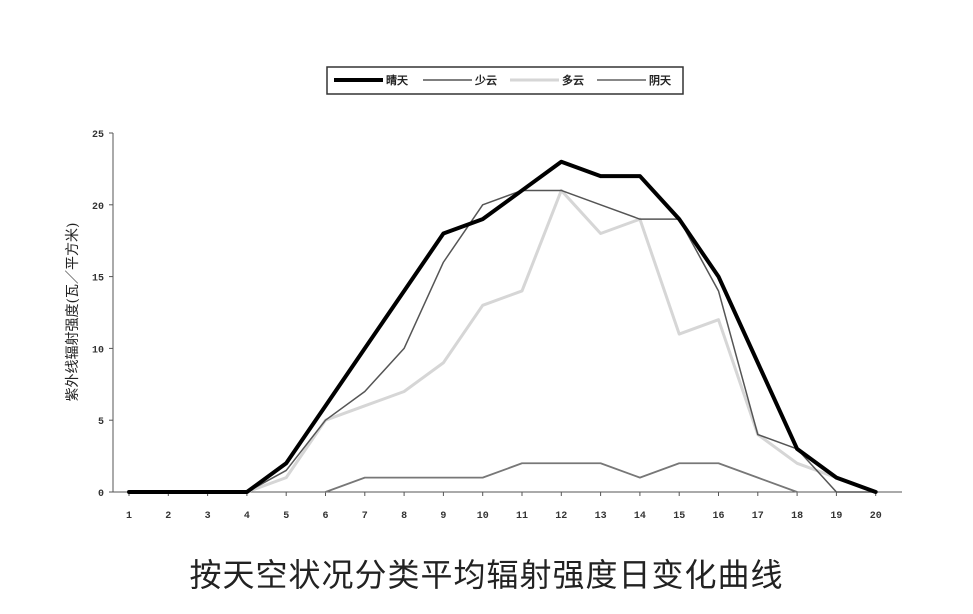  What do you see at coordinates (397, 80) in the screenshot?
I see `legend-label: 晴天` at bounding box center [397, 80].